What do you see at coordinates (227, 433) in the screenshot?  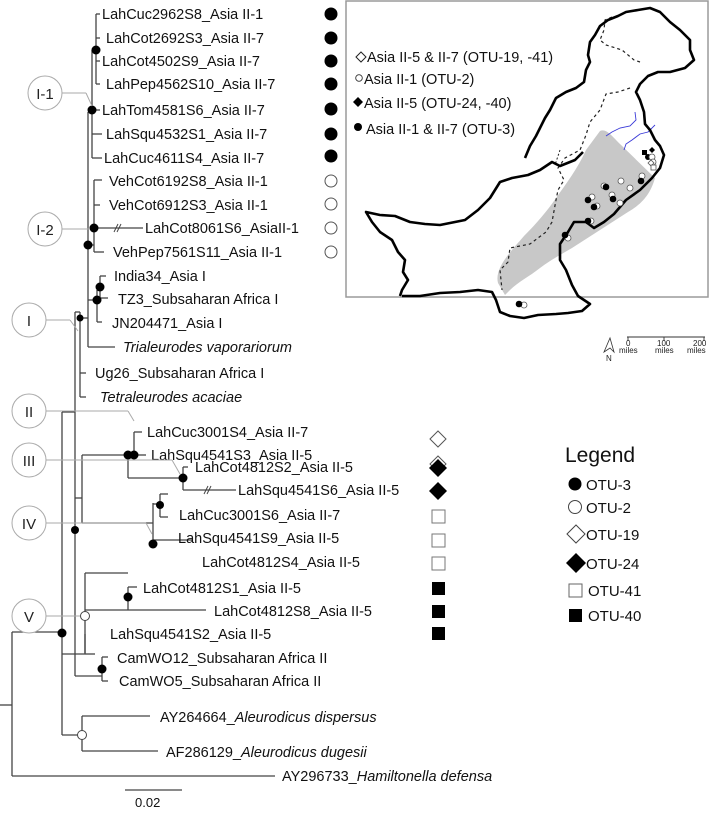 I see `taxon-label: LahCuc3001S4_Asia II-7` at bounding box center [227, 433].